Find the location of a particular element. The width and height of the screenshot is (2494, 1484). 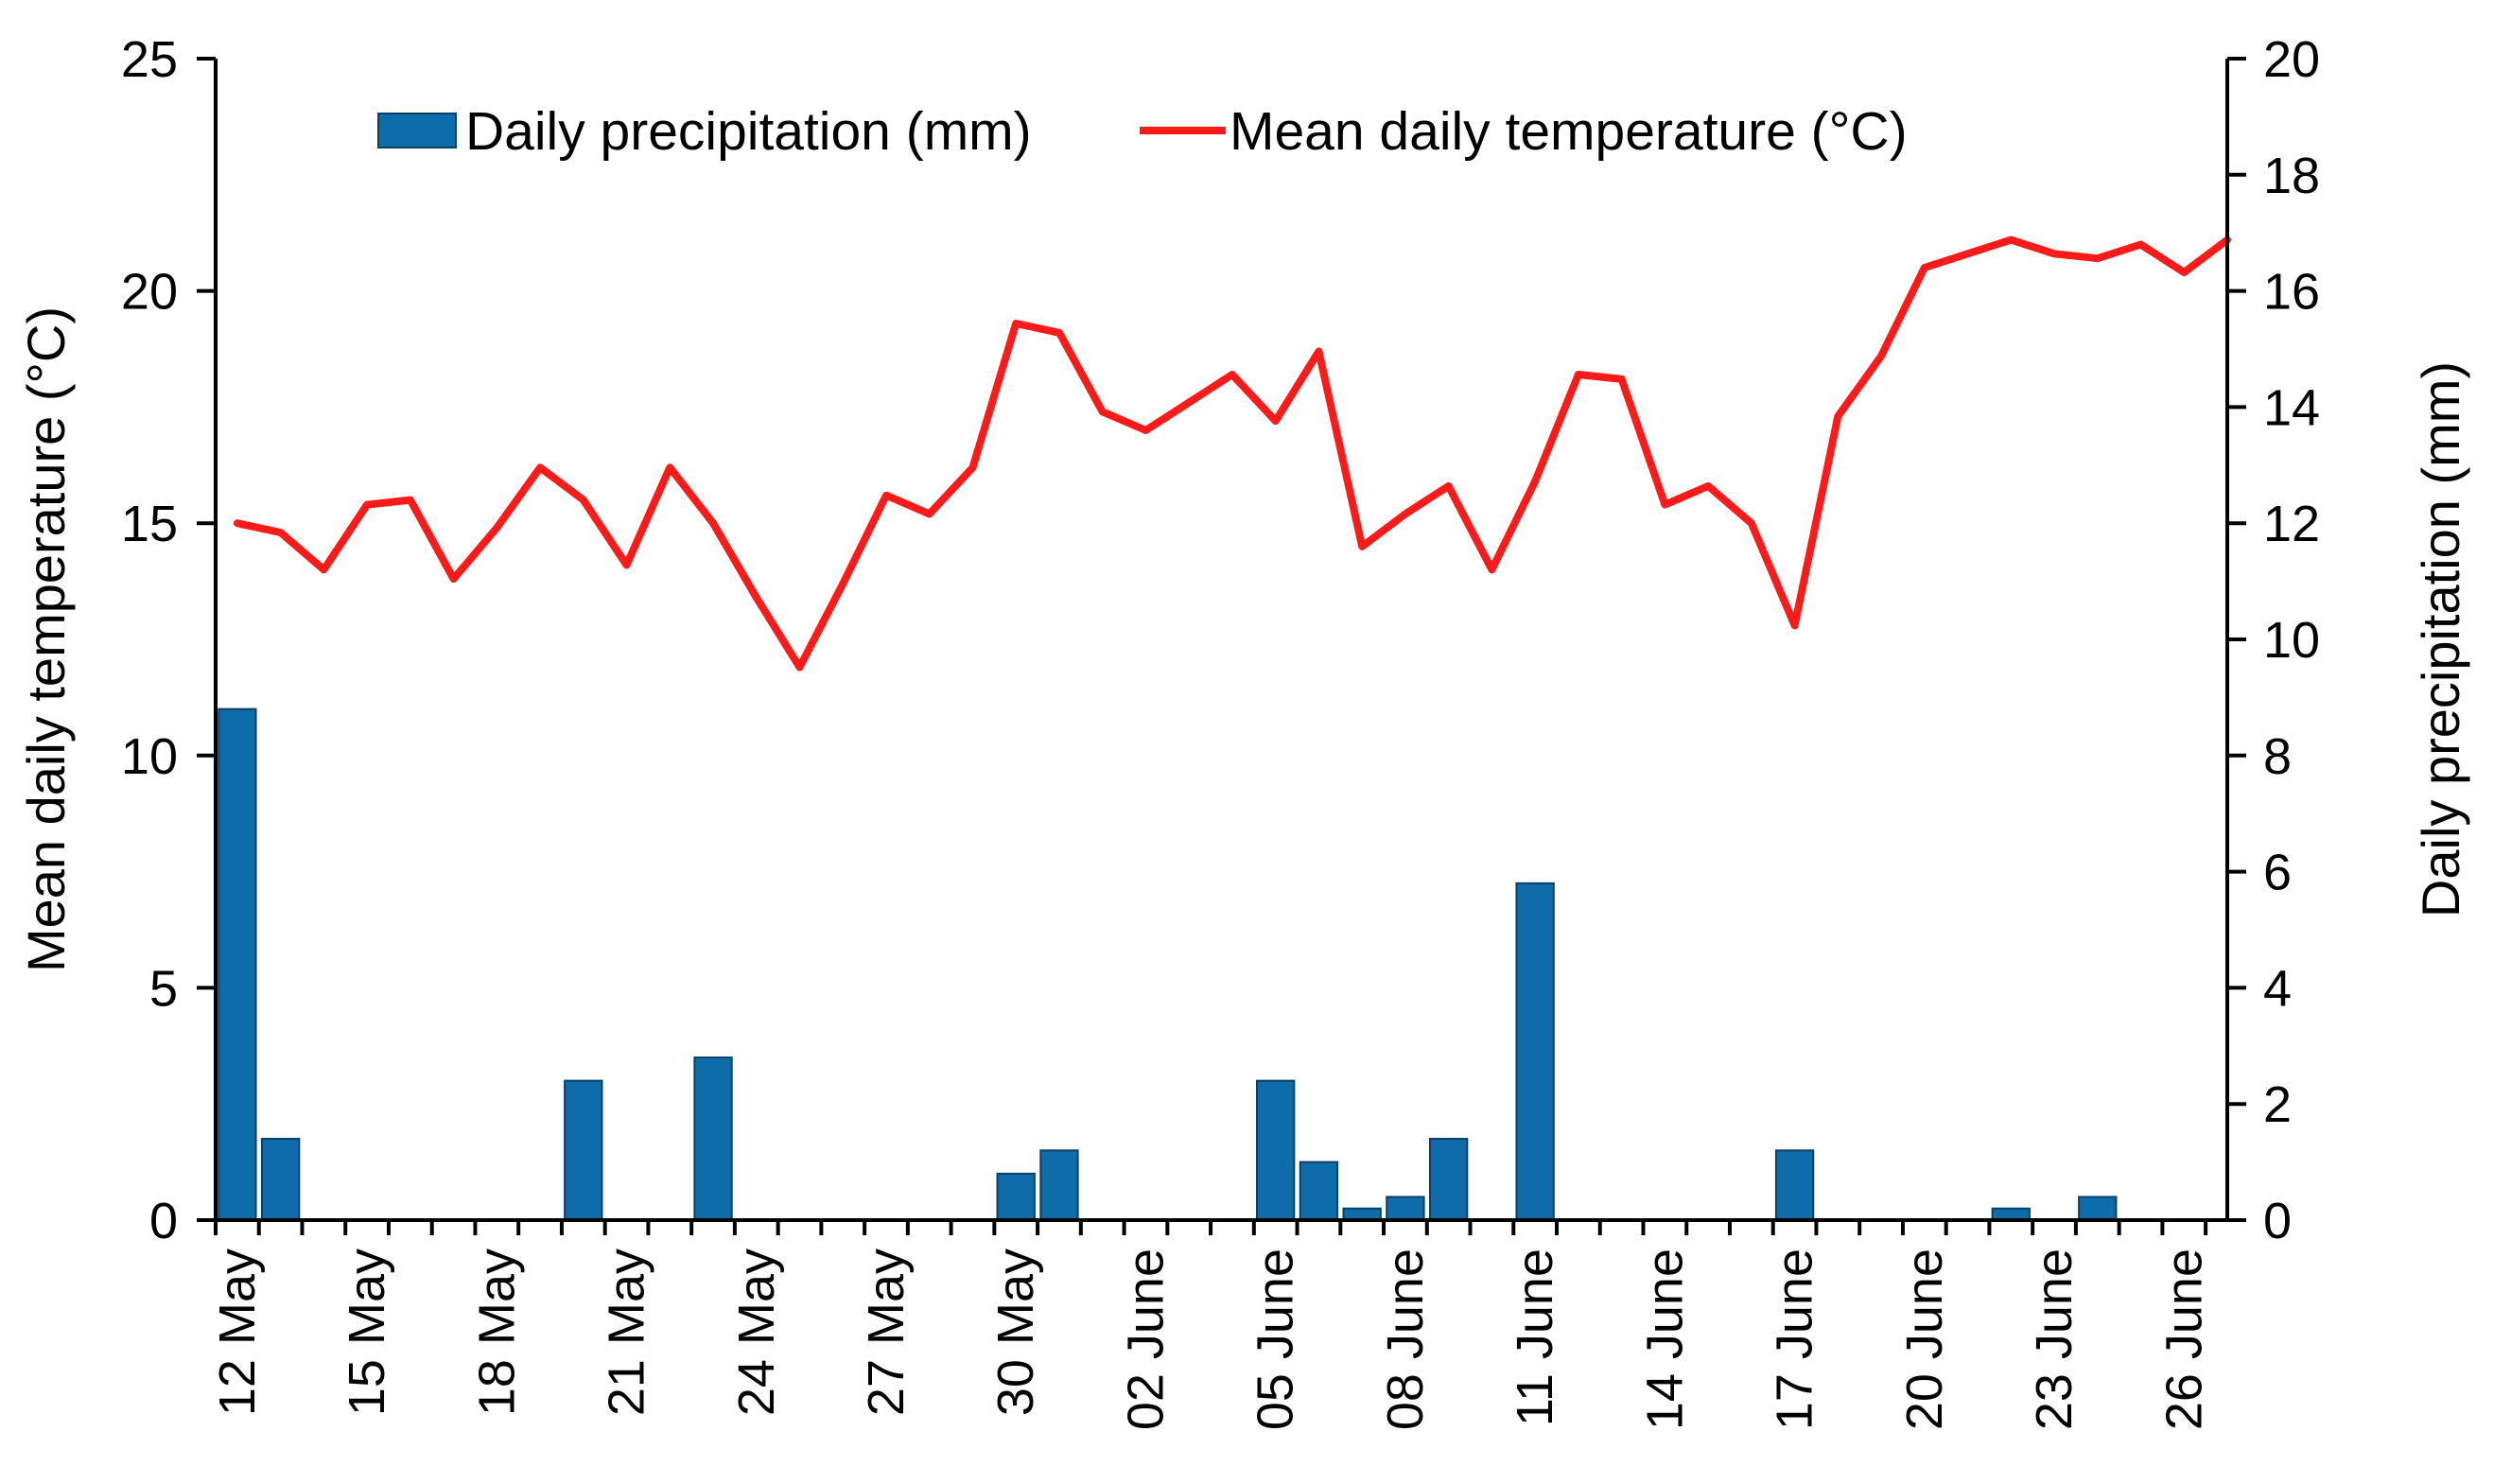

x-tick-label: 02 June is located at coordinates (1145, 1339).